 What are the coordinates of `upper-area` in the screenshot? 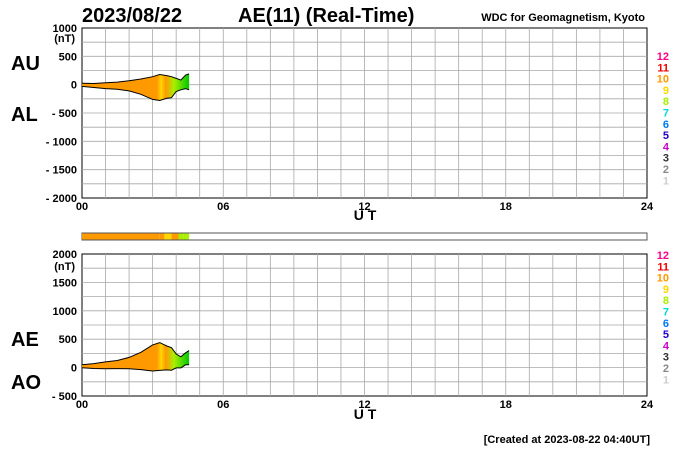 It's located at (135, 87).